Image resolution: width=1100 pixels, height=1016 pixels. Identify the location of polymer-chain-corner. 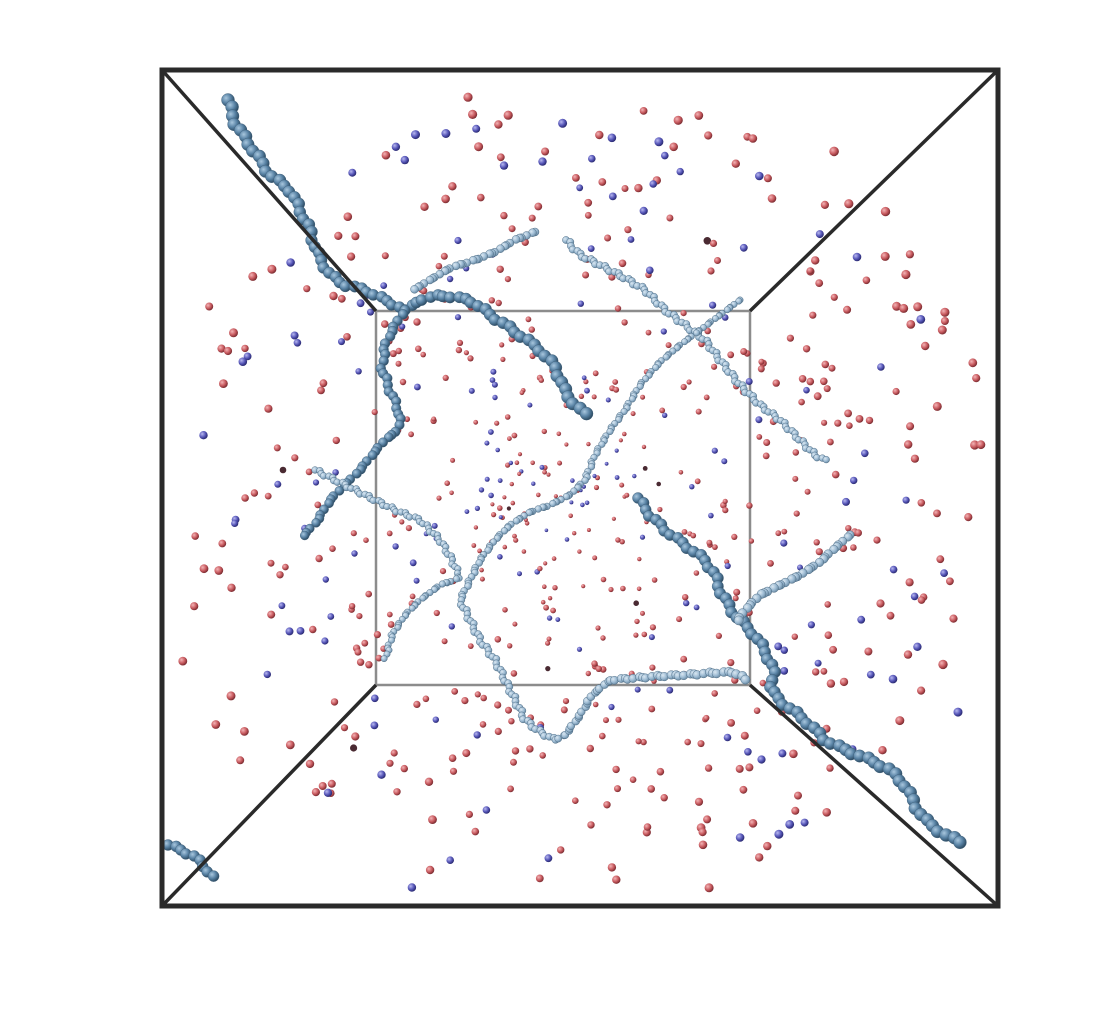
(191, 860).